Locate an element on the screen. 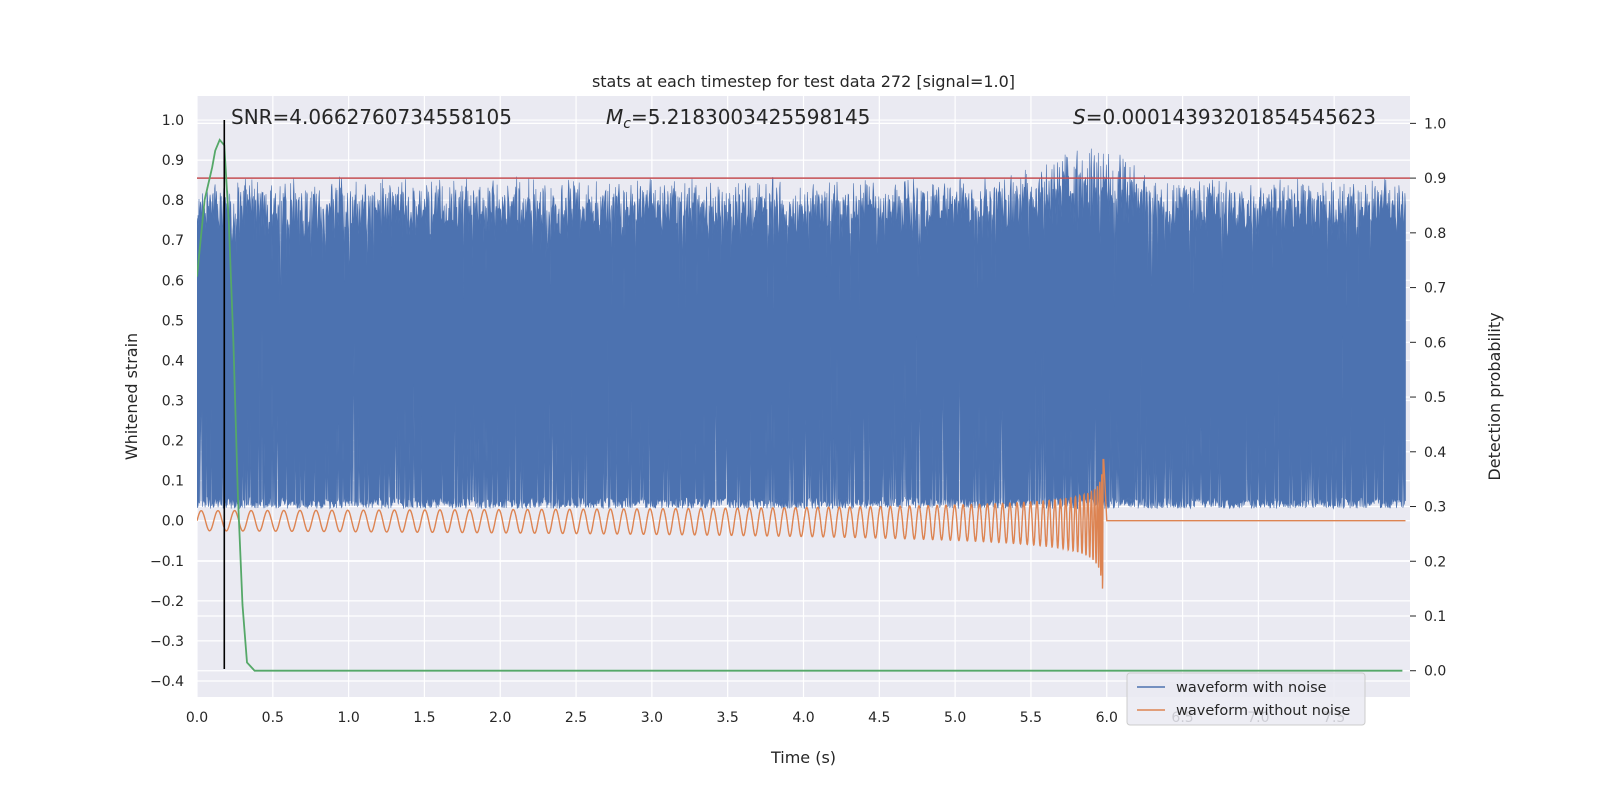 Image resolution: width=1600 pixels, height=800 pixels. x-tick-label: 3.5 is located at coordinates (728, 718).